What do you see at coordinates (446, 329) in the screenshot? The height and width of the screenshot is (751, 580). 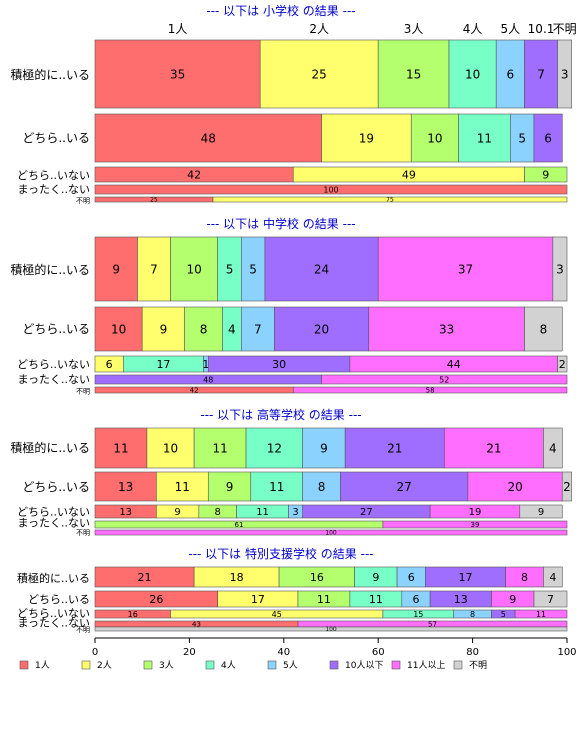 I see `data-label: 33` at bounding box center [446, 329].